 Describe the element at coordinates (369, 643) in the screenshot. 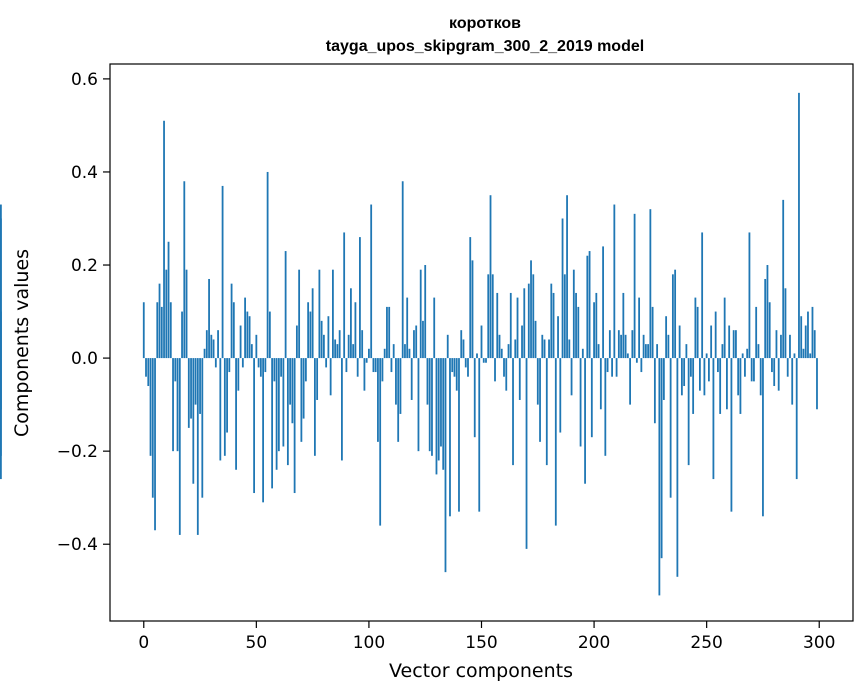

I see `x-tick-label: 100` at that location.